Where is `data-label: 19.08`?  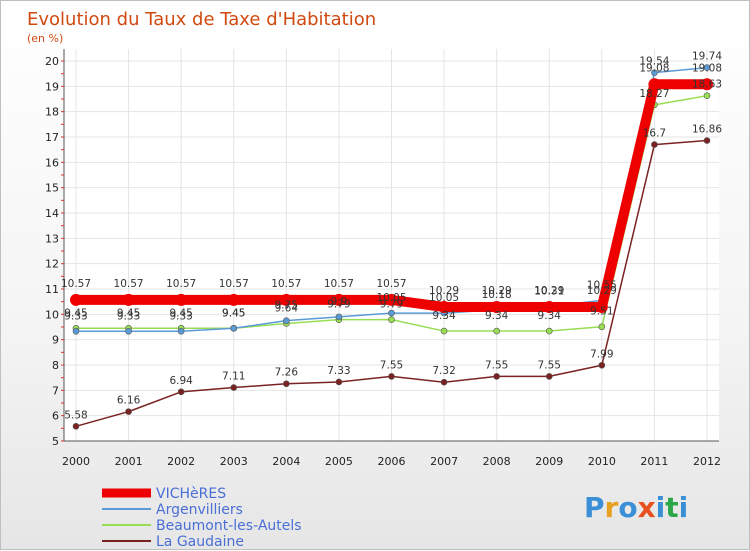 data-label: 19.08 is located at coordinates (707, 68).